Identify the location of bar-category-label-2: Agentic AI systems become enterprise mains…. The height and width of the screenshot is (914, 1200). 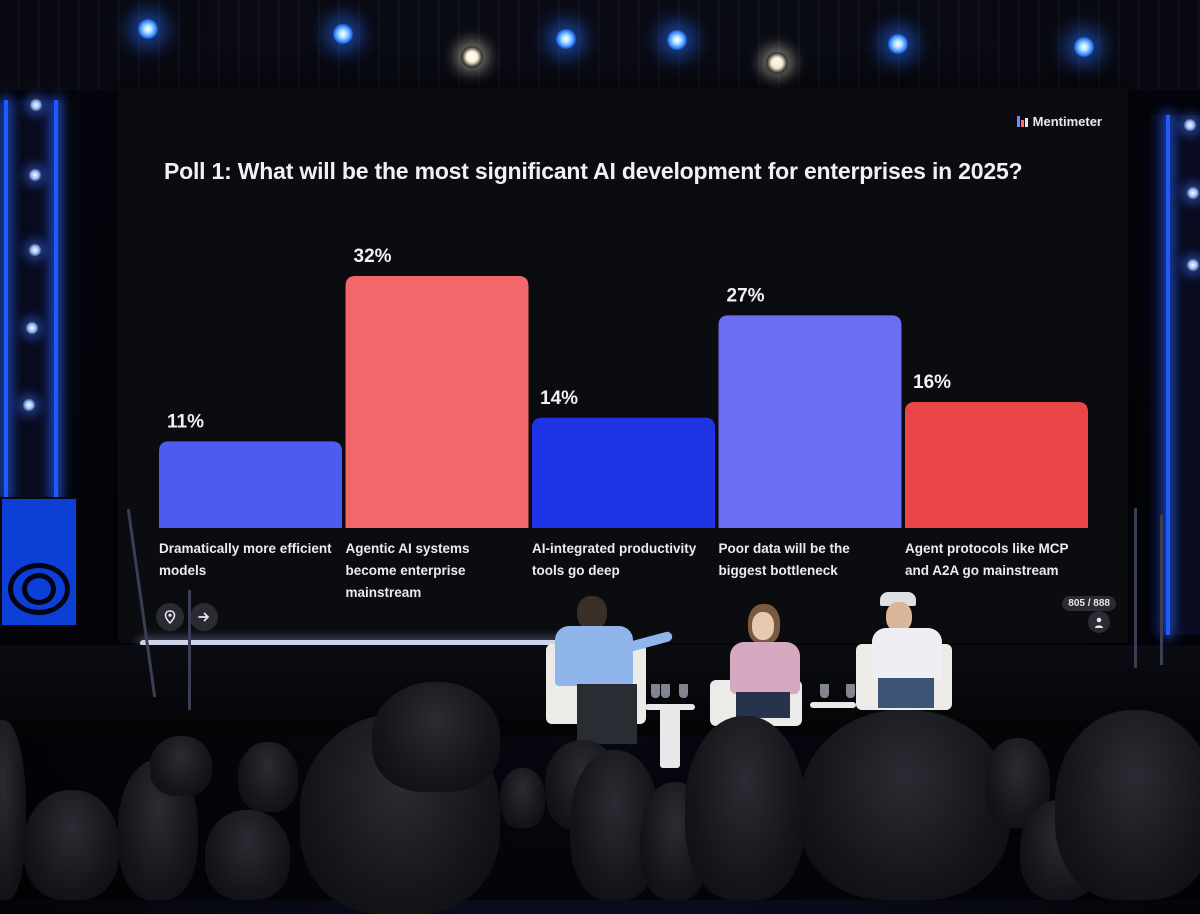
(408, 570).